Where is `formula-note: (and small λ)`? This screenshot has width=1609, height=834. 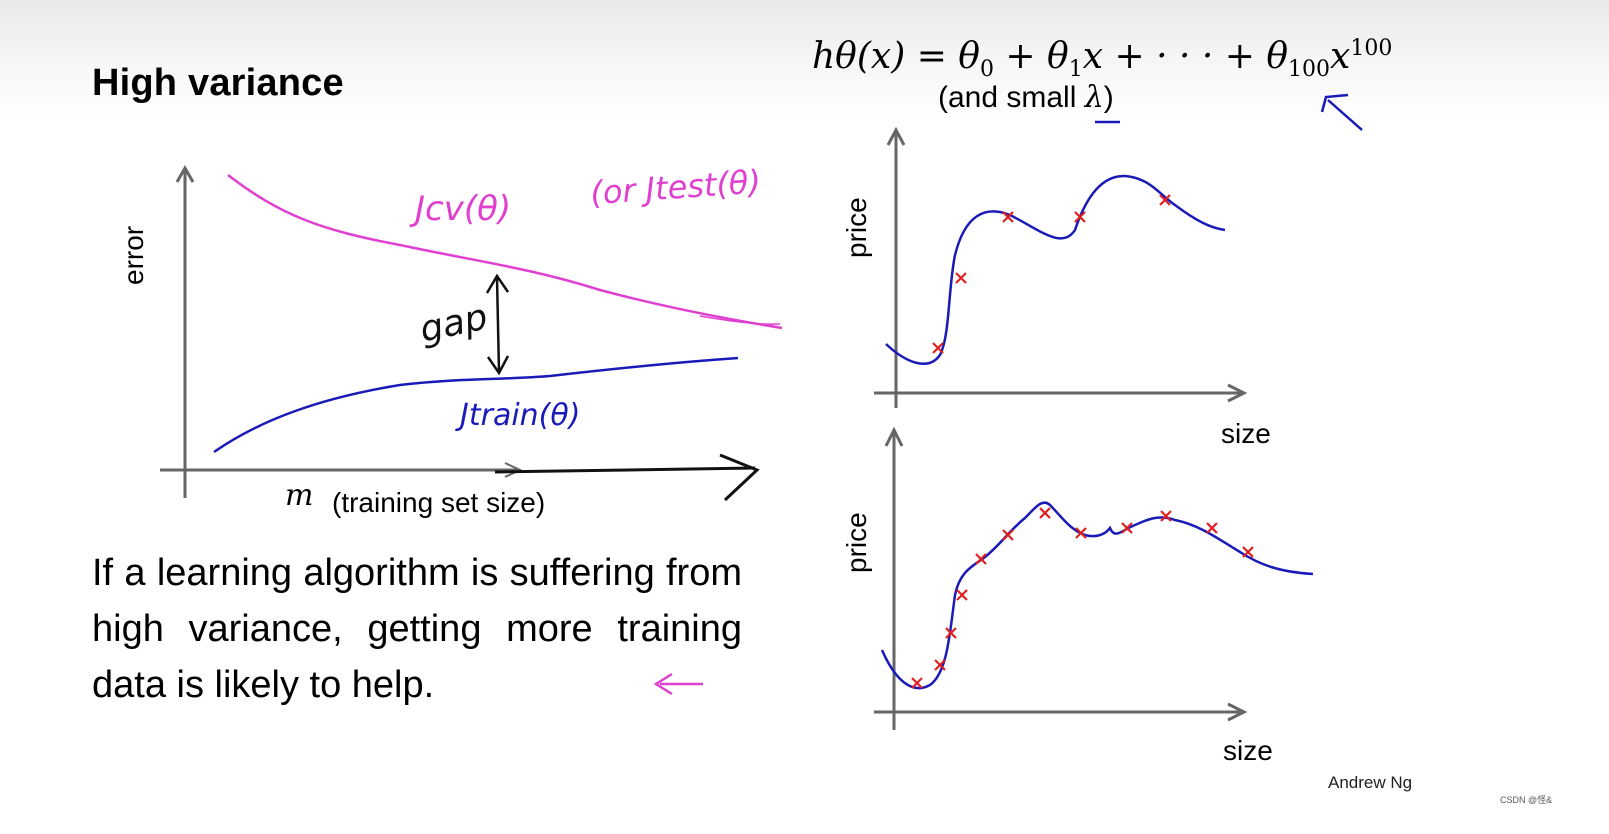 formula-note: (and small λ) is located at coordinates (1026, 97).